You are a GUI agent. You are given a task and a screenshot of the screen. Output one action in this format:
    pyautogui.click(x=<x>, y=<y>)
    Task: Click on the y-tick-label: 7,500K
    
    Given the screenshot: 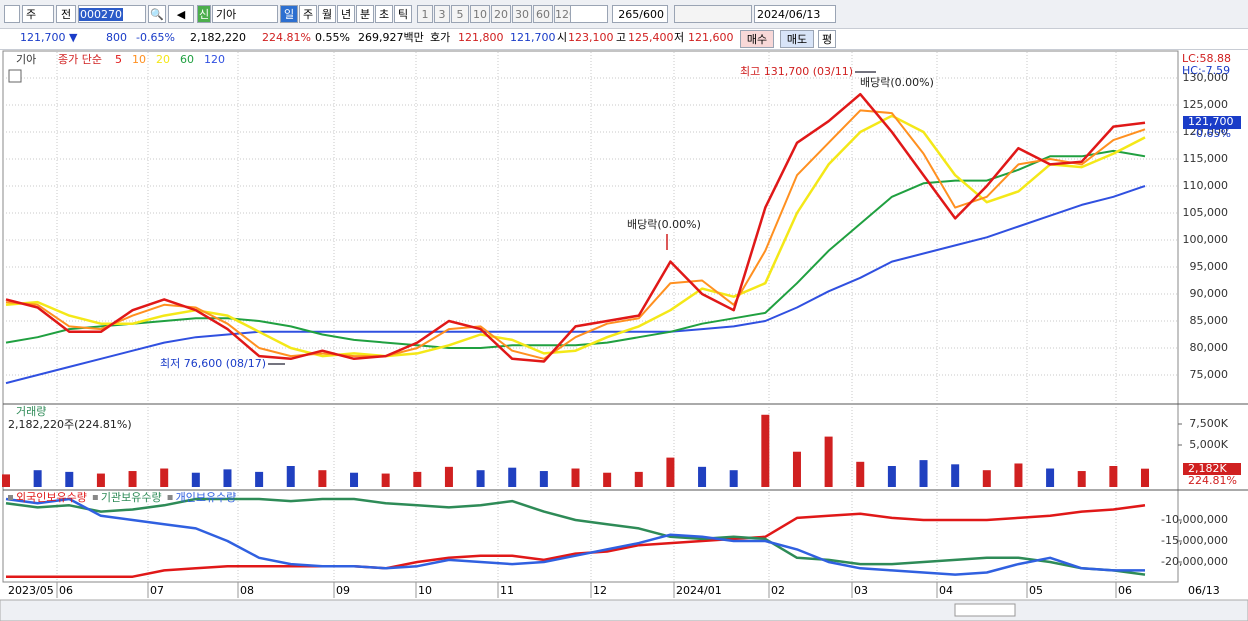 What is the action you would take?
    pyautogui.click(x=1208, y=423)
    